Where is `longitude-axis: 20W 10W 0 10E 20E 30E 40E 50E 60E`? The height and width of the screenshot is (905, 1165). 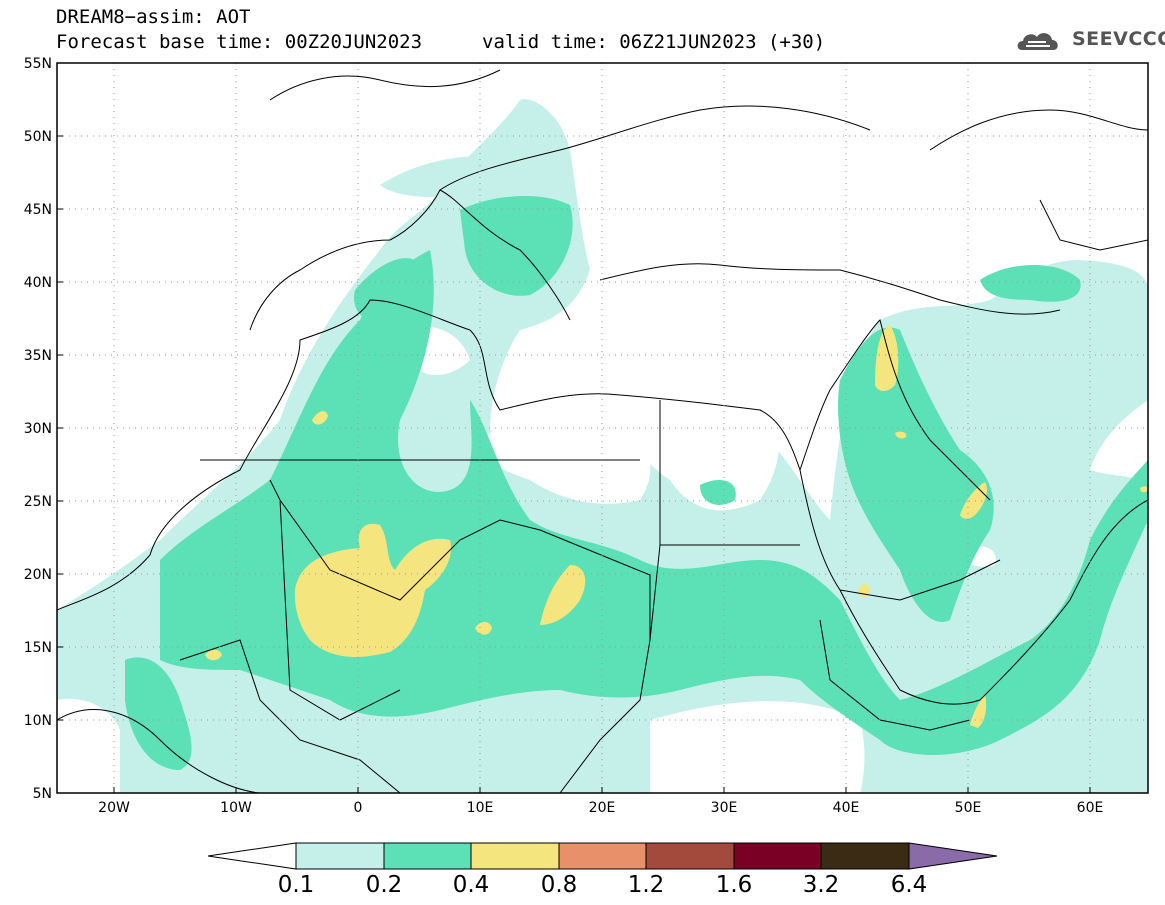 longitude-axis: 20W 10W 0 10E 20E 30E 40E 50E 60E is located at coordinates (600, 801).